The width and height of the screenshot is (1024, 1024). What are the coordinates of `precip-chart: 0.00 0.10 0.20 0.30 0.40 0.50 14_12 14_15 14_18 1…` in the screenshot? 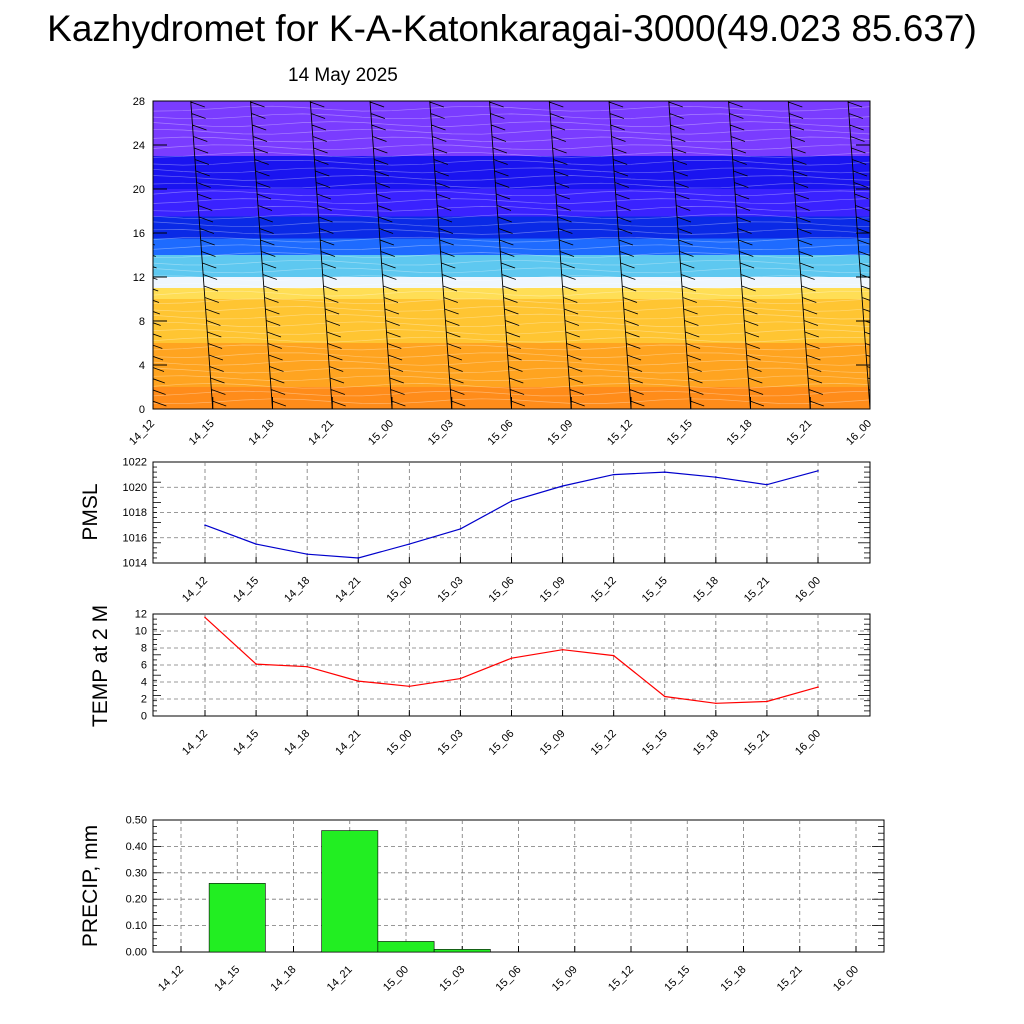 It's located at (505, 904).